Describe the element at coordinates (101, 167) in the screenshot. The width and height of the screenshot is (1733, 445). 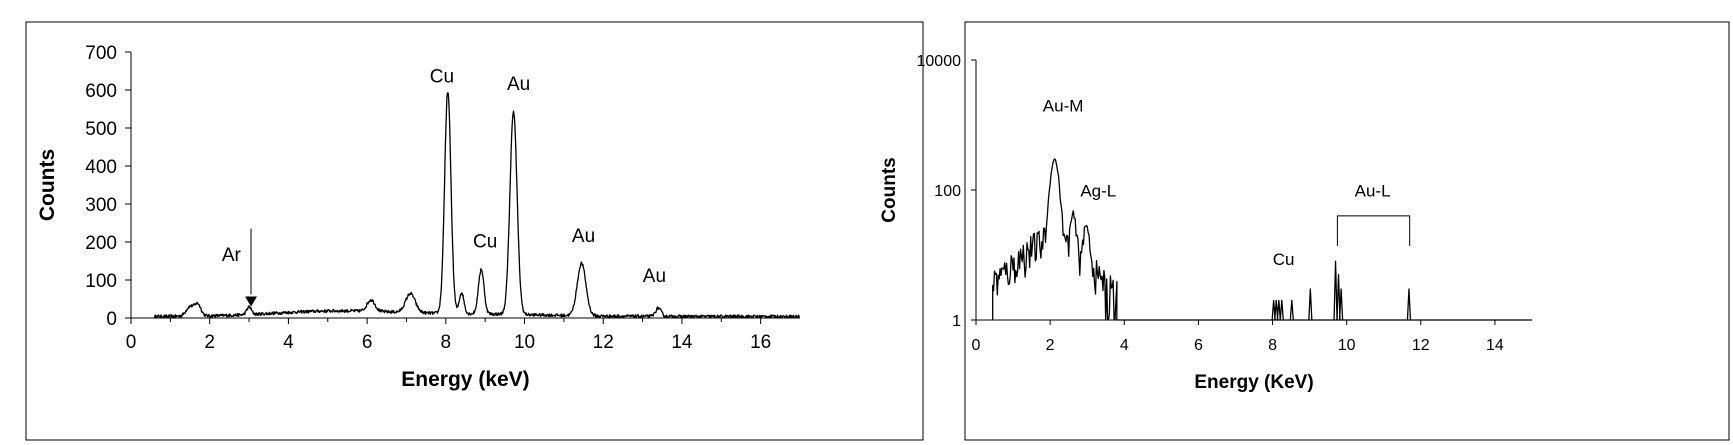
I see `y-tick-label: 400` at that location.